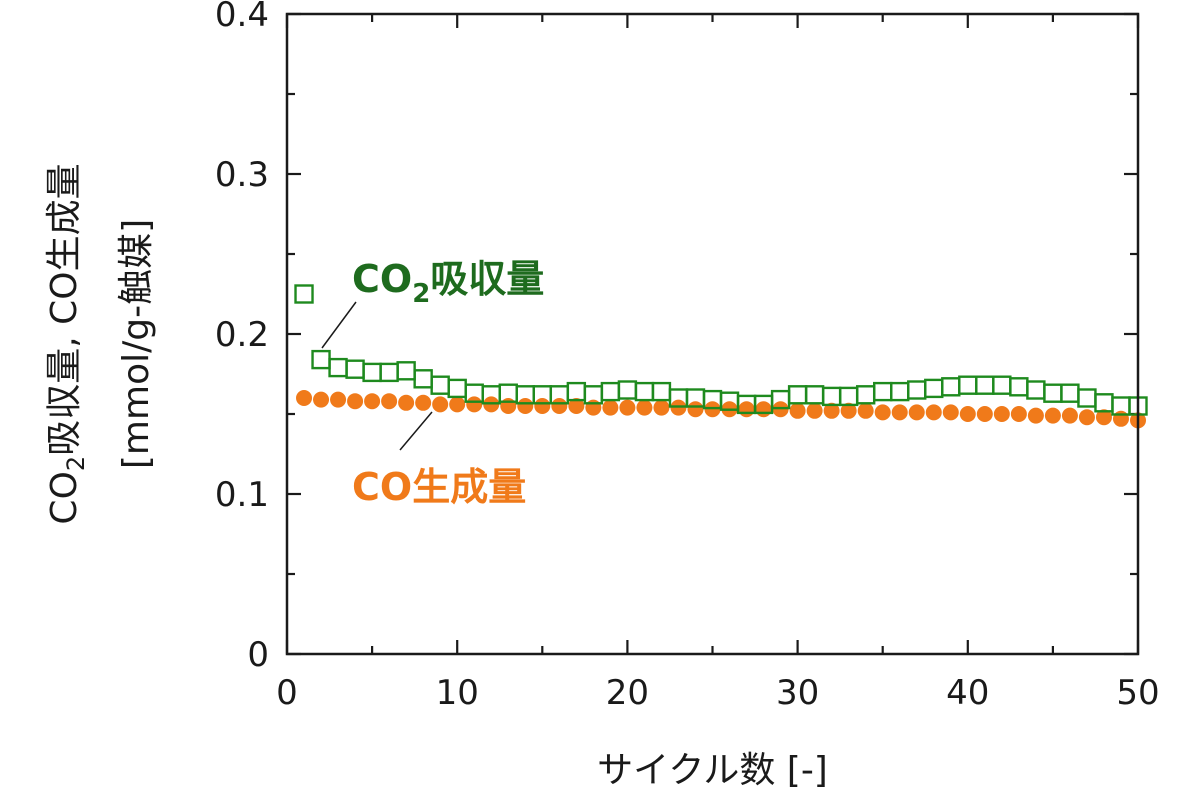 This screenshot has width=1200, height=800. Describe the element at coordinates (717, 693) in the screenshot. I see `x-tick-labels: 0 10 20 30 40 50` at that location.